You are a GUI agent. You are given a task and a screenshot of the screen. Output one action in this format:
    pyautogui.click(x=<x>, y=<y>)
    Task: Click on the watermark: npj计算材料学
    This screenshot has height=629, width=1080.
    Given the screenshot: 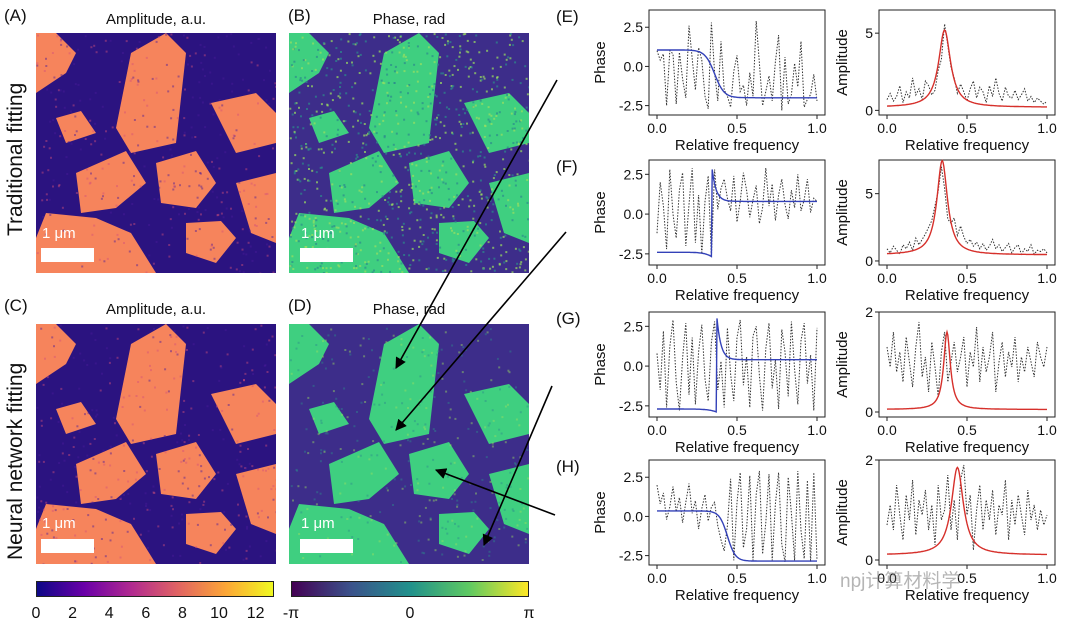 What is the action you would take?
    pyautogui.click(x=900, y=581)
    